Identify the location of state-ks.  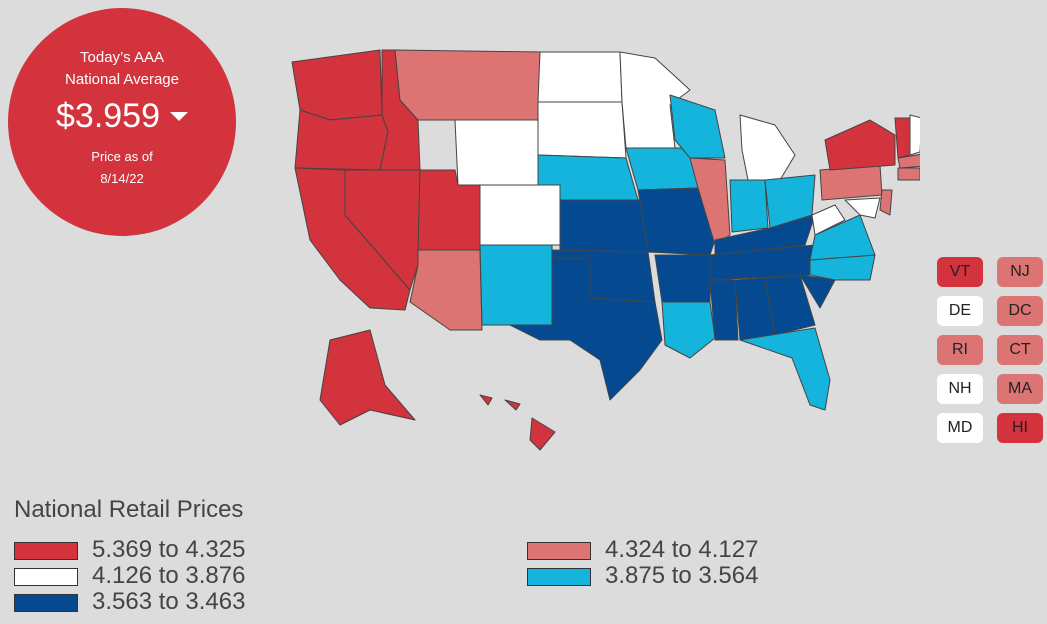
(604, 226).